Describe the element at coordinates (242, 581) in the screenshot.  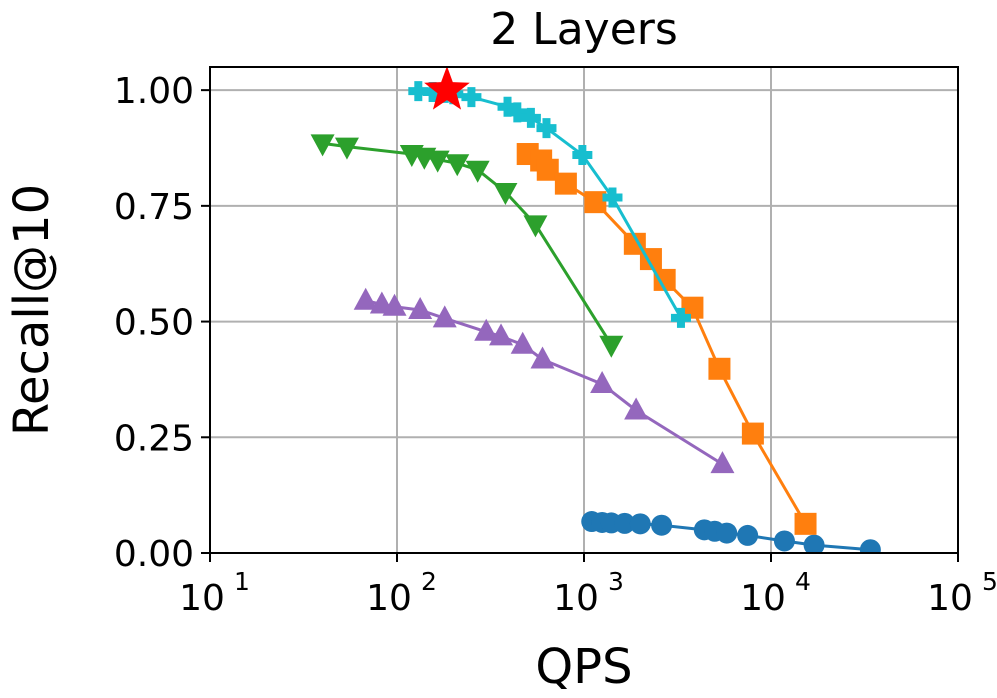
I see `x-tick-exponent: 1` at that location.